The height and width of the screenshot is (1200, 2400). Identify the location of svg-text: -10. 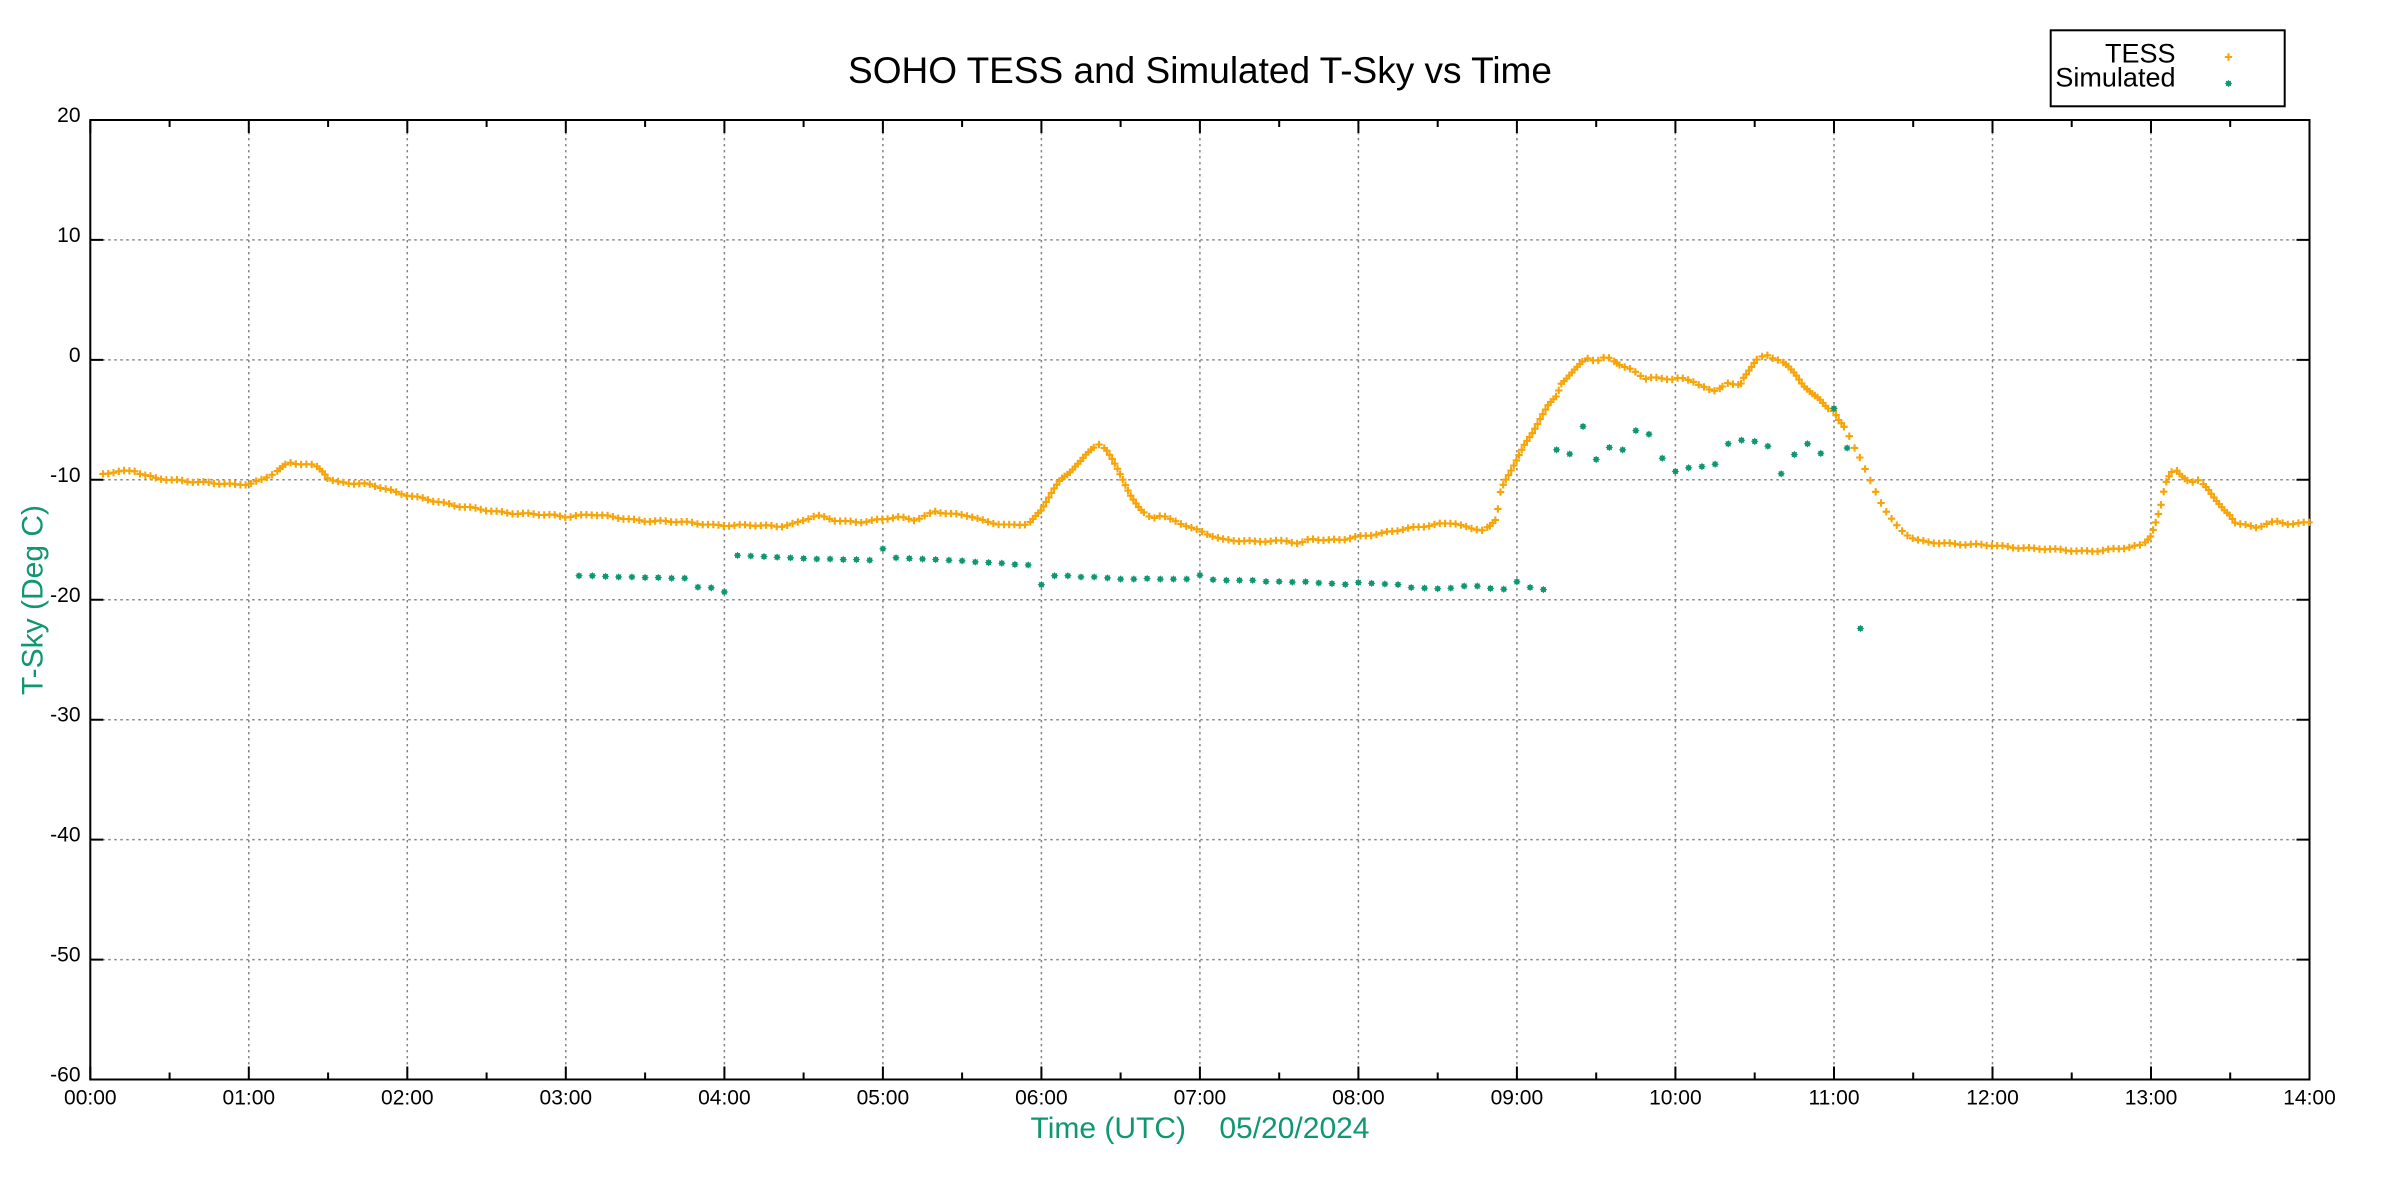
(65, 475).